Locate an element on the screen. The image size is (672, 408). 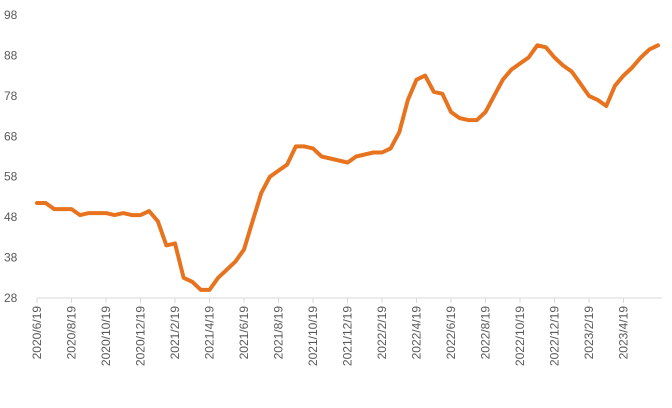
x-tick-label: 2022/10/19 is located at coordinates (520, 336).